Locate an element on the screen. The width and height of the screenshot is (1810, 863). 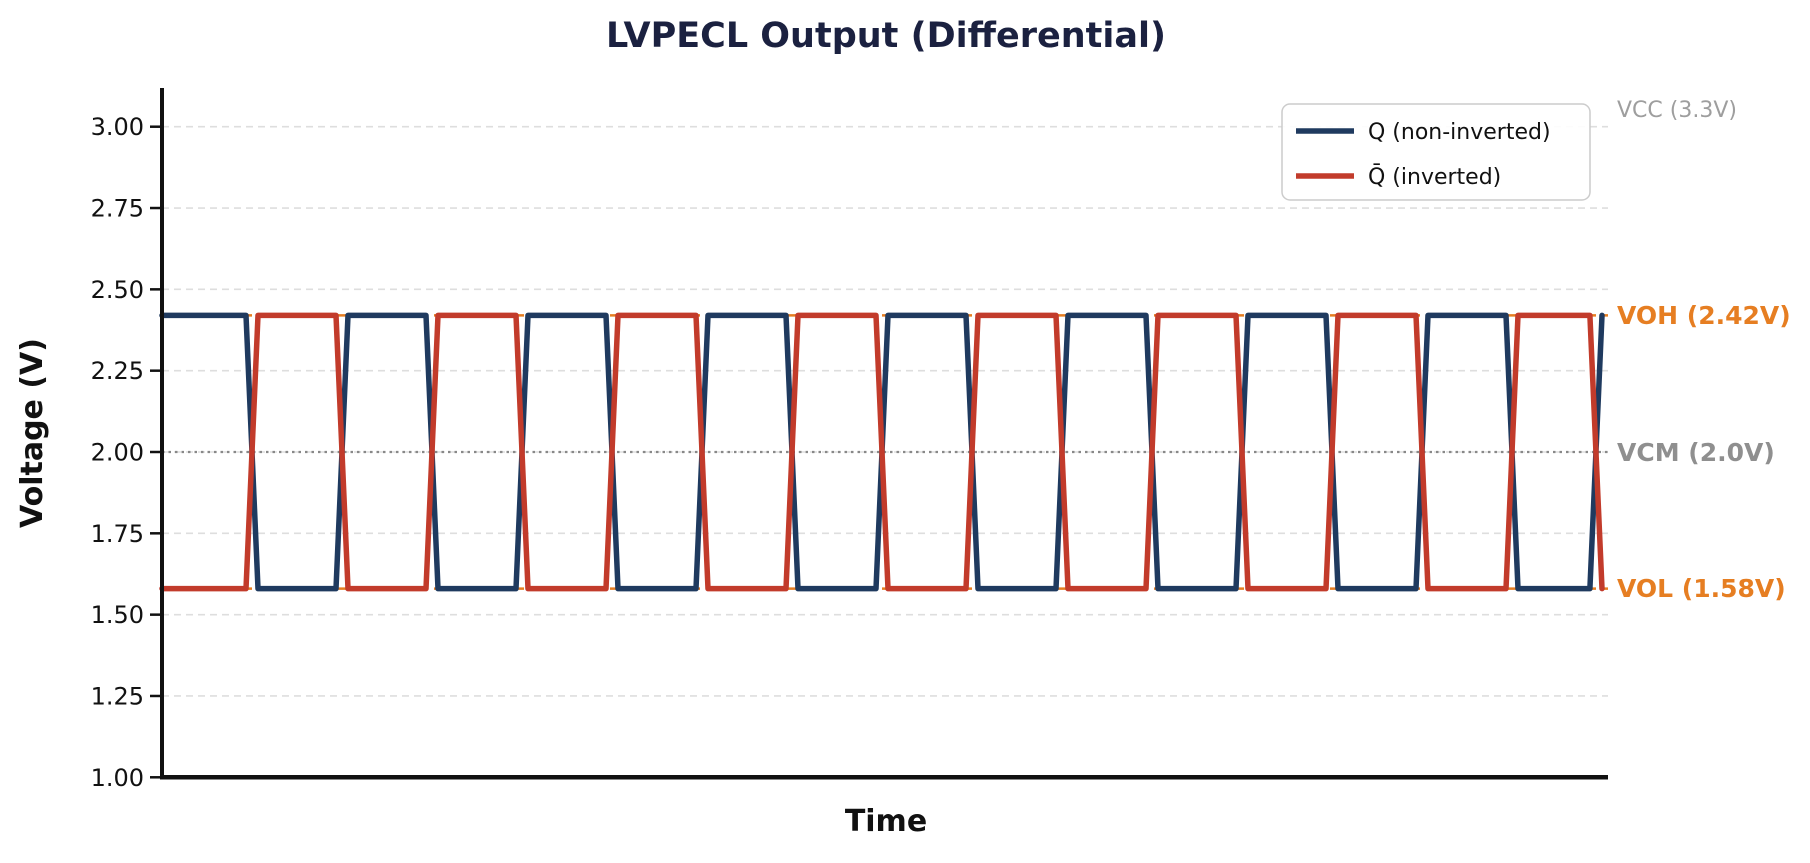
legend-label-q: Q (non-inverted) is located at coordinates (1459, 132).